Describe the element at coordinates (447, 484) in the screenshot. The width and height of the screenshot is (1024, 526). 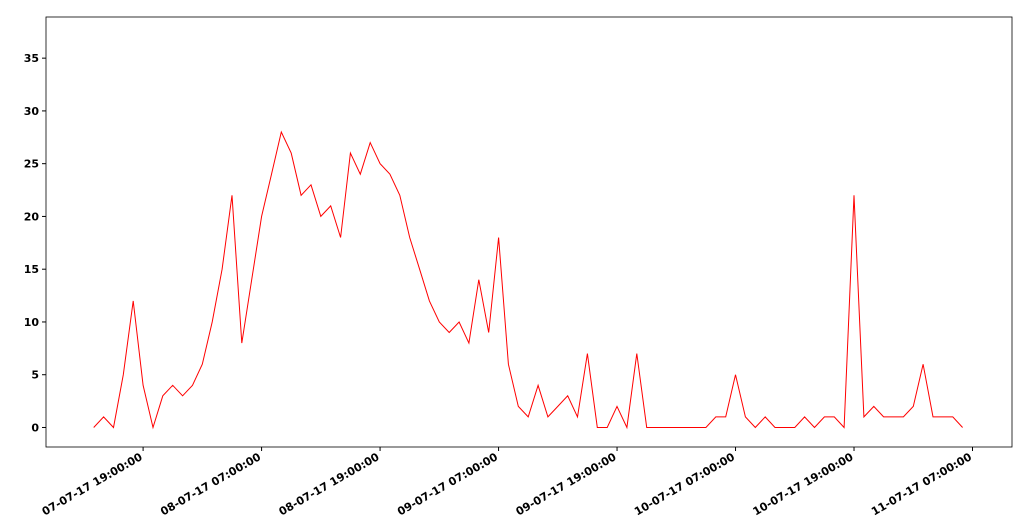
I see `x-tick-label: 09-07-17 07:00:00` at that location.